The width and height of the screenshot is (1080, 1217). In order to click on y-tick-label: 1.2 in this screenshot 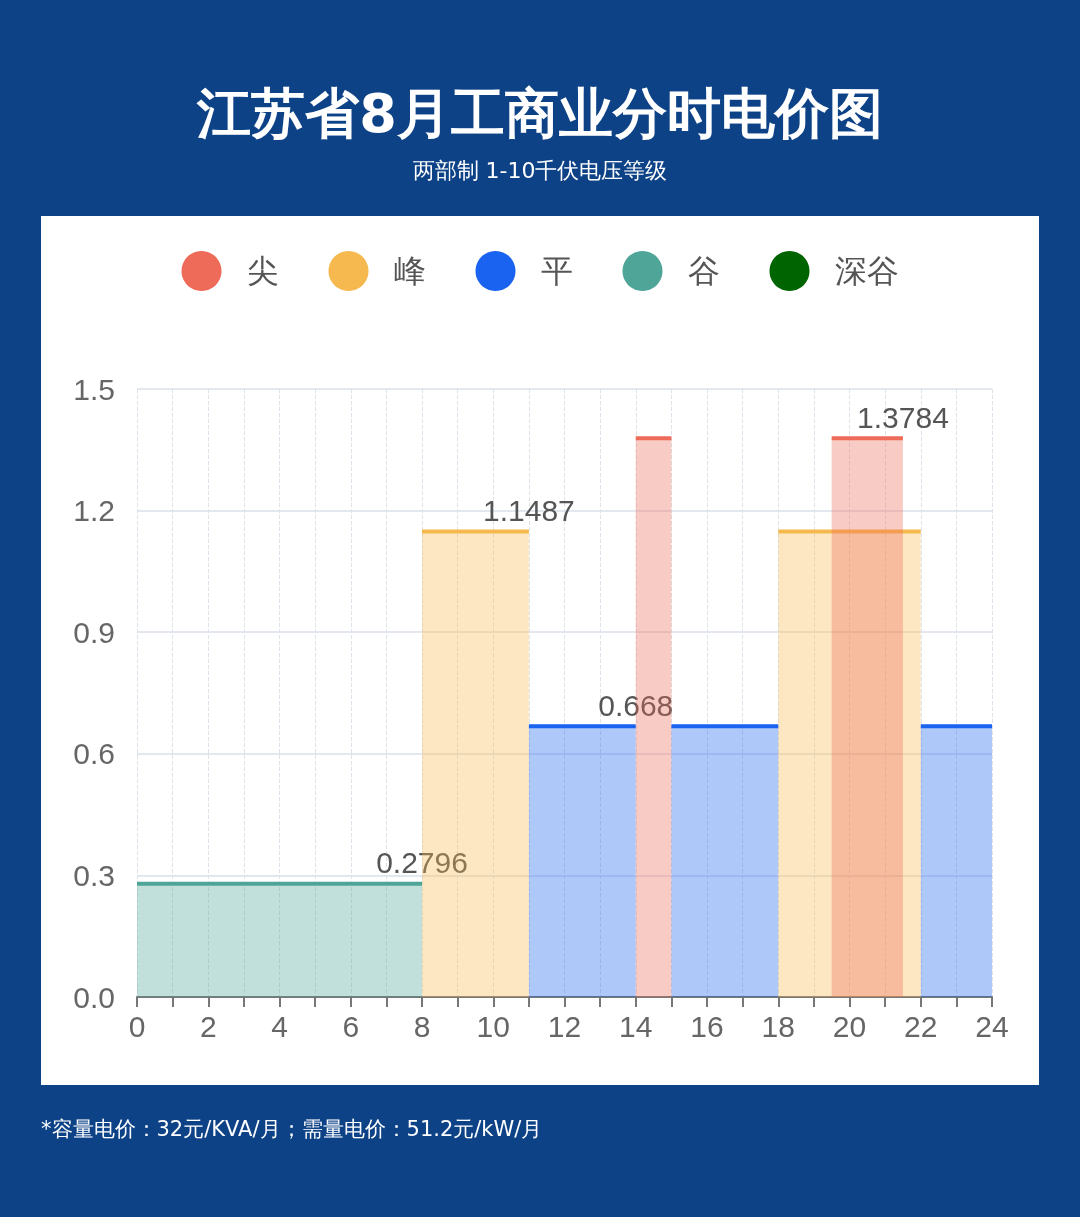, I will do `click(94, 511)`.